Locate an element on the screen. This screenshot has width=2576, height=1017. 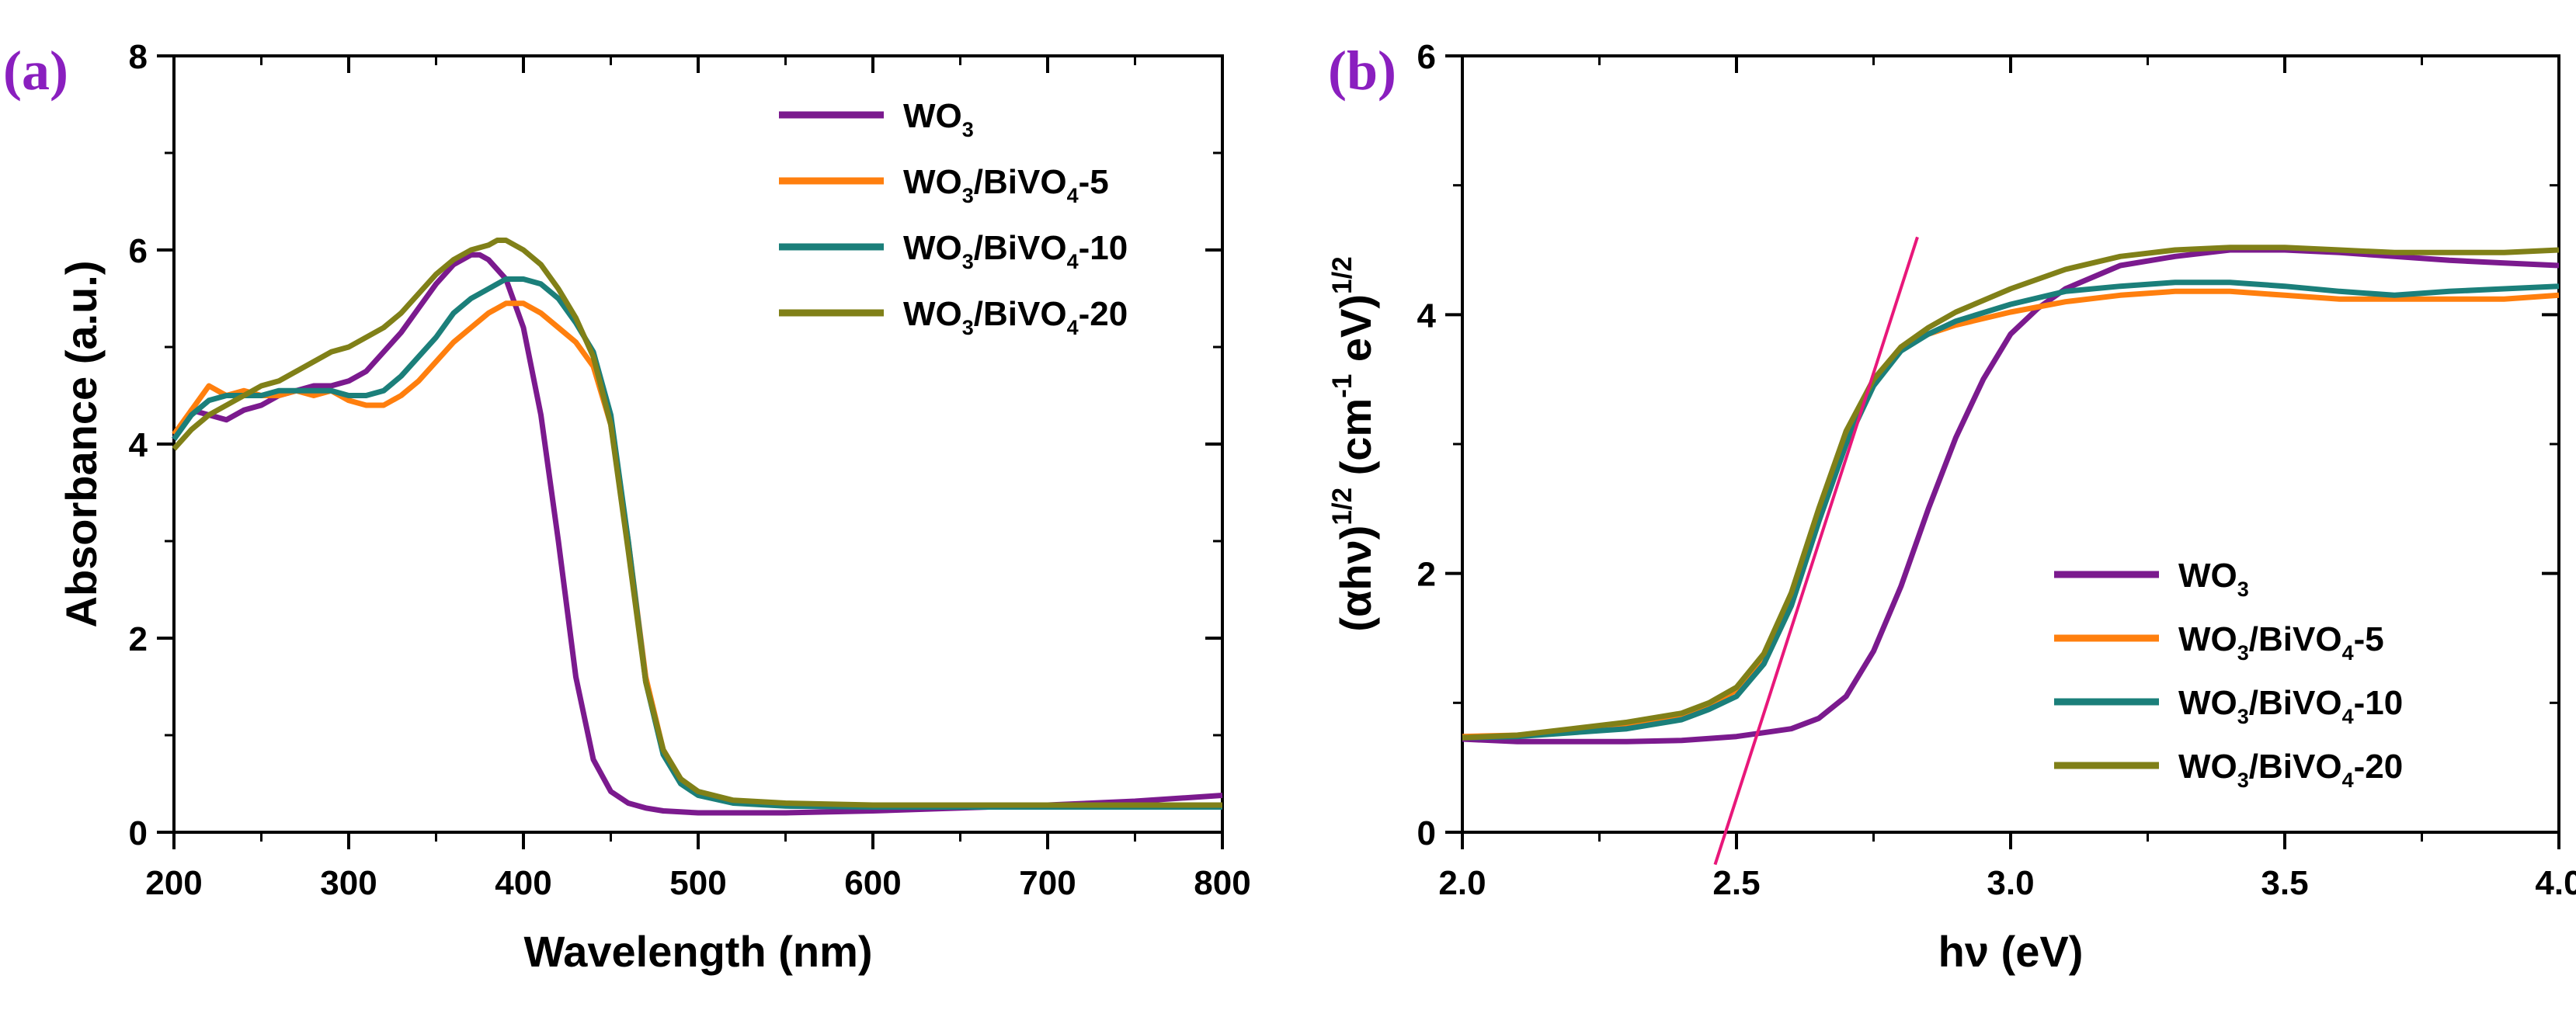
panel-a-ylabel: Absorbance (a.u.) is located at coordinates (81, 445).